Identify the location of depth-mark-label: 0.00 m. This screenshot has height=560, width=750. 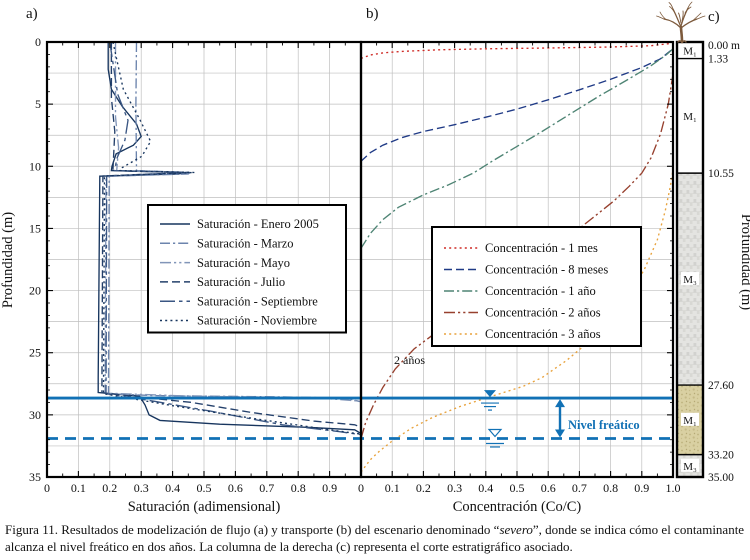
(724, 46).